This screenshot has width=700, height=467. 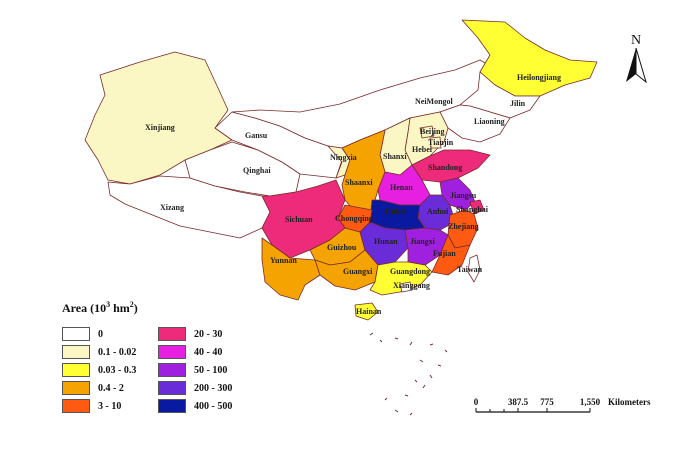 I want to click on legend-item-8: 200 - 300, so click(x=195, y=388).